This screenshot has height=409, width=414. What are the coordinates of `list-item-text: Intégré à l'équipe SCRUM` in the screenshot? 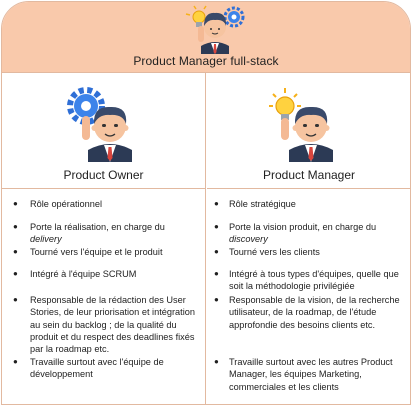 It's located at (83, 274).